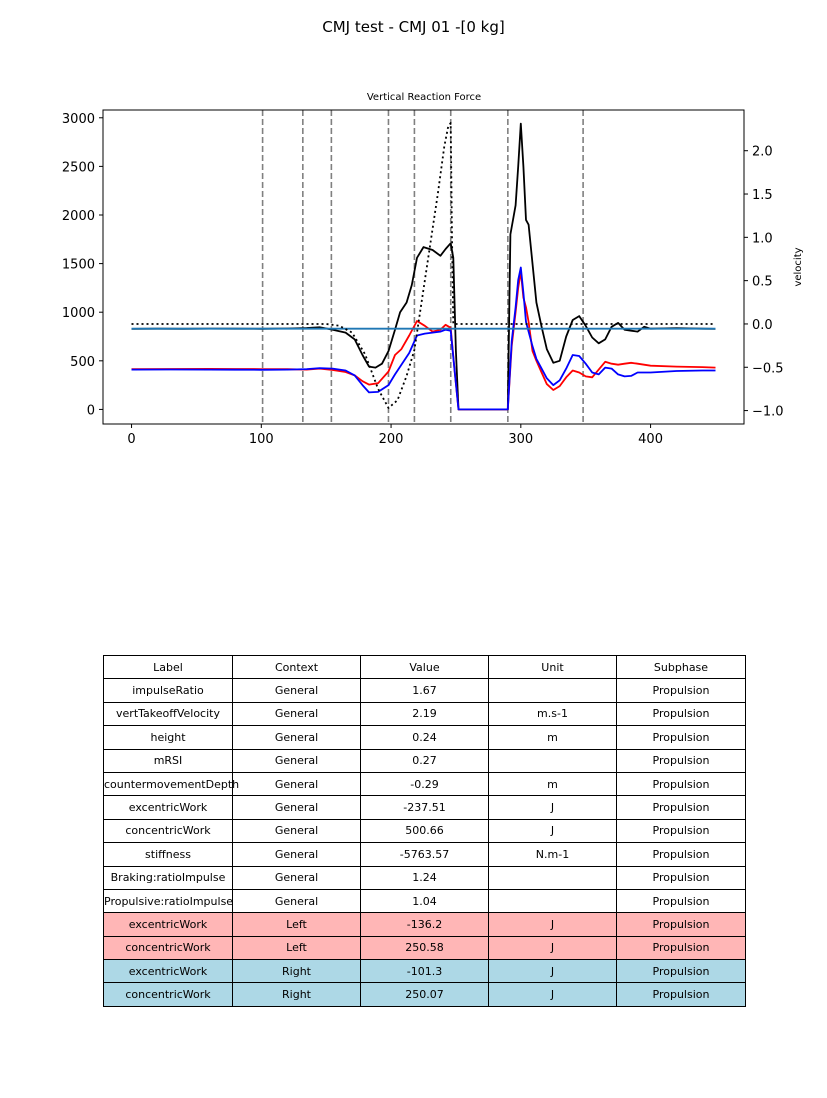  I want to click on table-cell-value: -101.3, so click(424, 971).